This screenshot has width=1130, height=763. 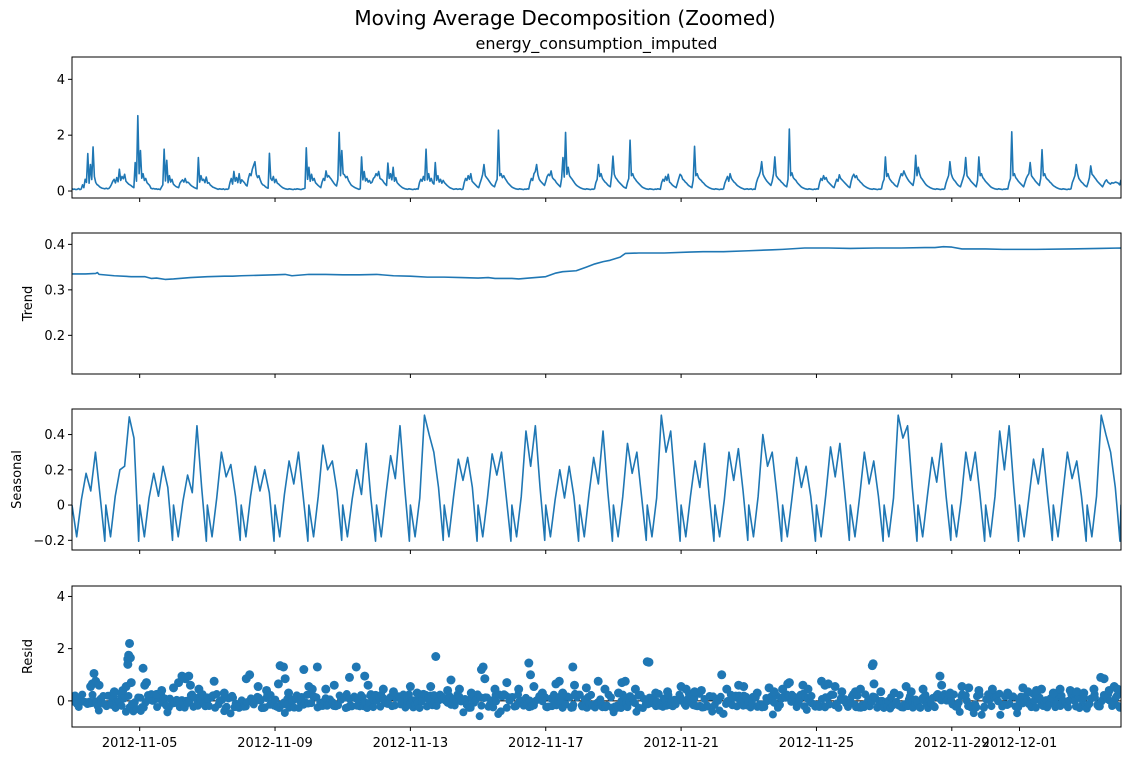 I want to click on panel-title: energy_consumption_imputed, so click(x=597, y=44).